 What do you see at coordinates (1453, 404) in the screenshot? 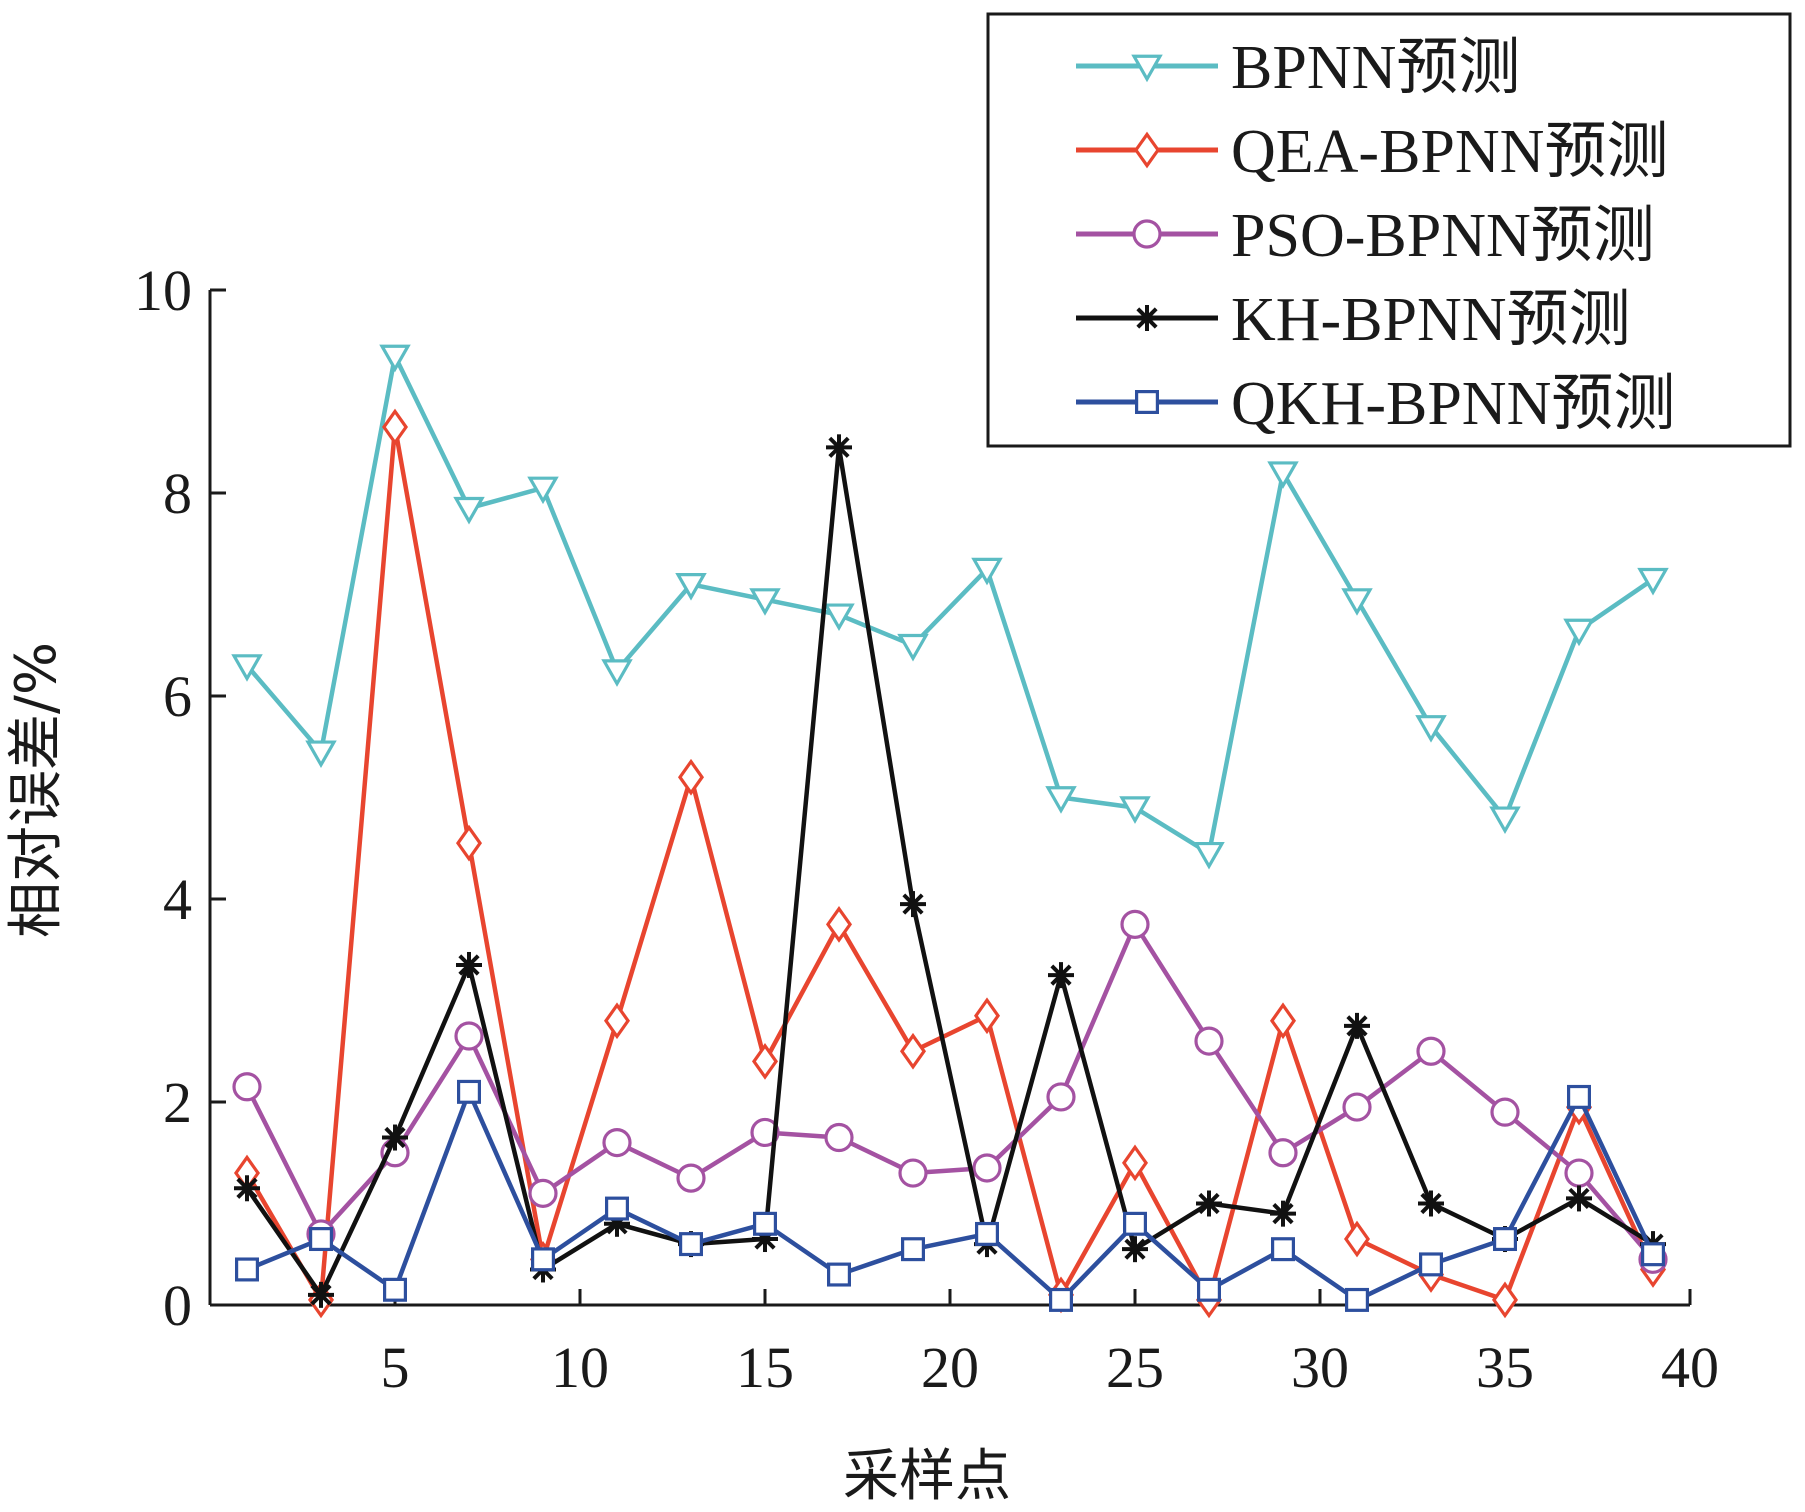
I see `legend-label: QKH-BPNN预测` at bounding box center [1453, 404].